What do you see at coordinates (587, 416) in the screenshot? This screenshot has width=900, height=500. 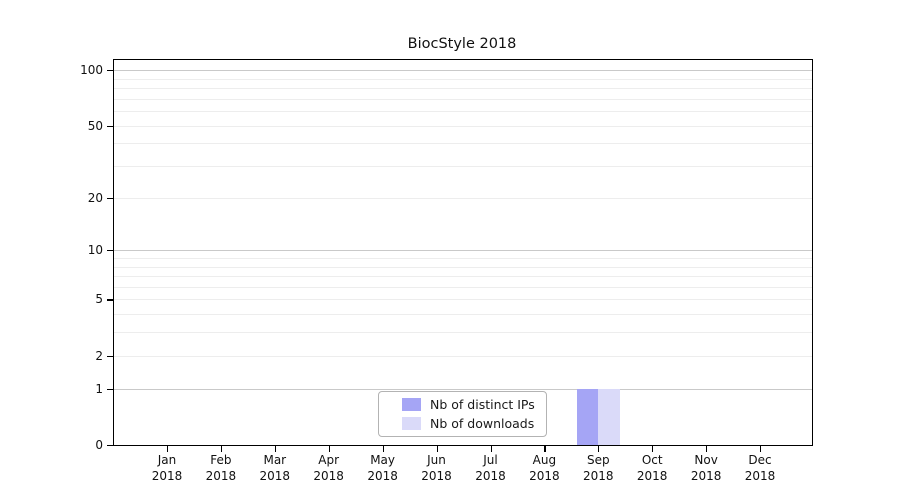 I see `bar-Sep-distinct-ips` at bounding box center [587, 416].